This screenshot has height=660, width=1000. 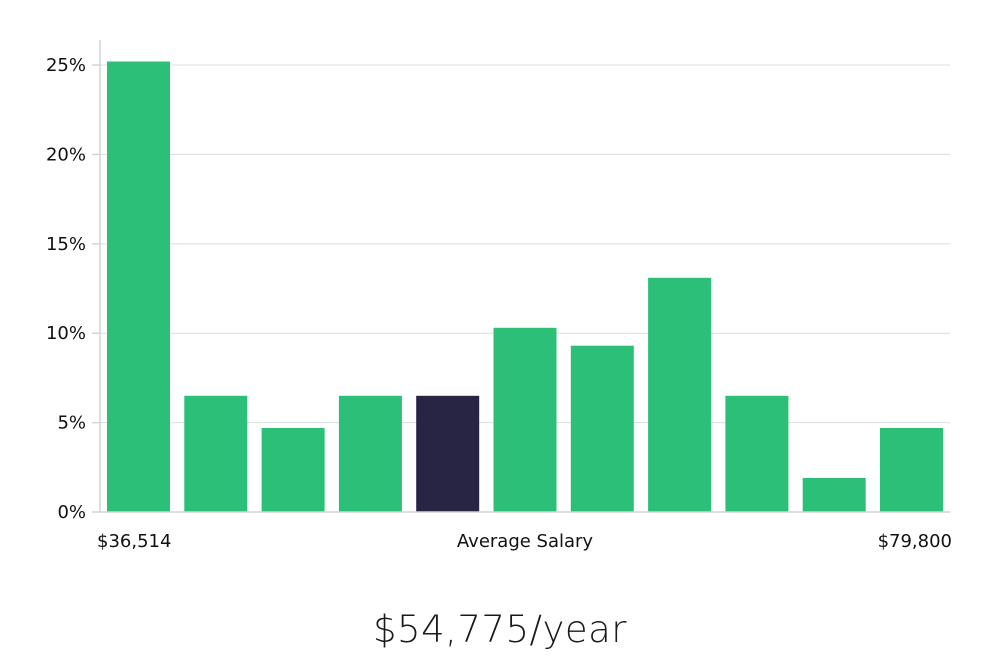 I want to click on y-tick-label: 10%, so click(x=66, y=333).